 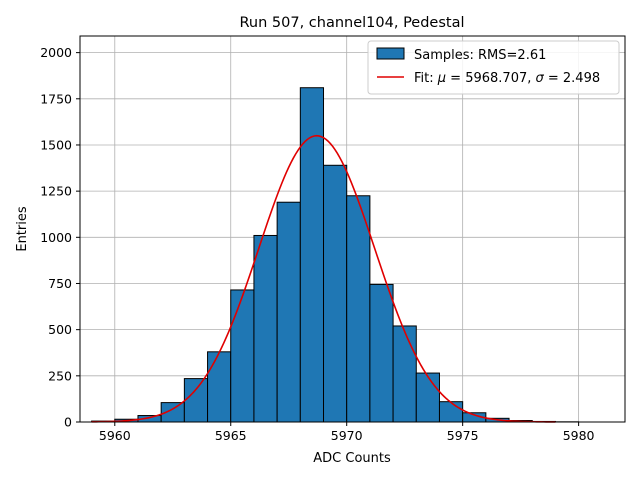 I want to click on legend-label-fit: Fit: μ = 5968.707, σ = 2.498, so click(x=507, y=78).